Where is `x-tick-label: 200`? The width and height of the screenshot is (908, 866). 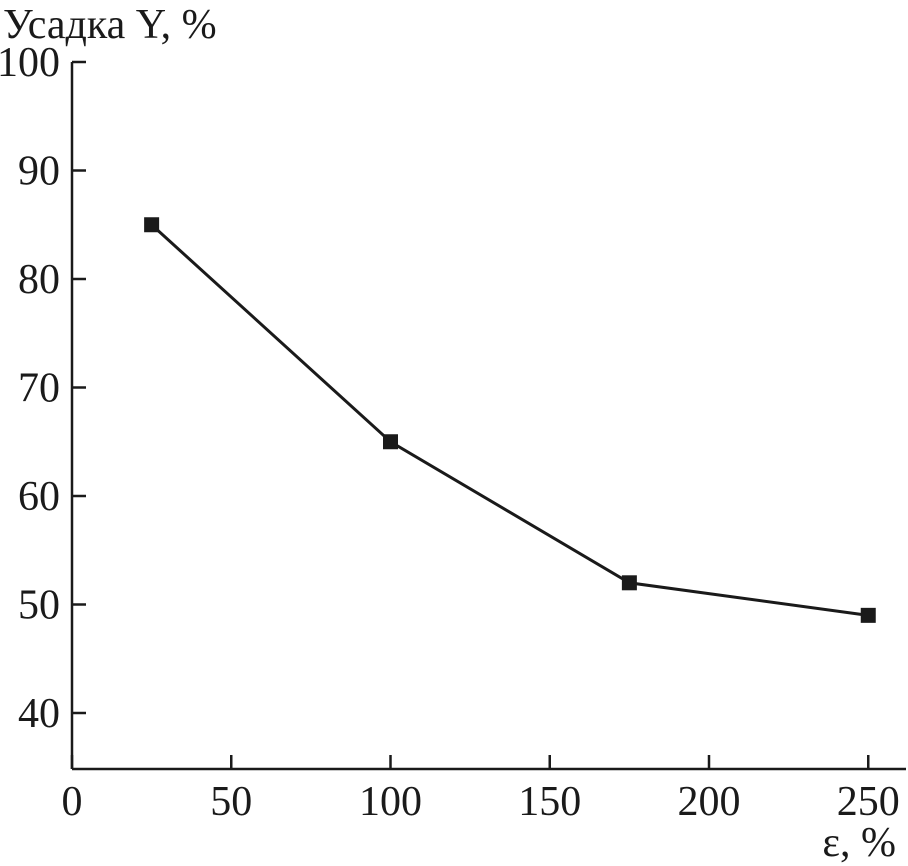
x-tick-label: 200 is located at coordinates (709, 802).